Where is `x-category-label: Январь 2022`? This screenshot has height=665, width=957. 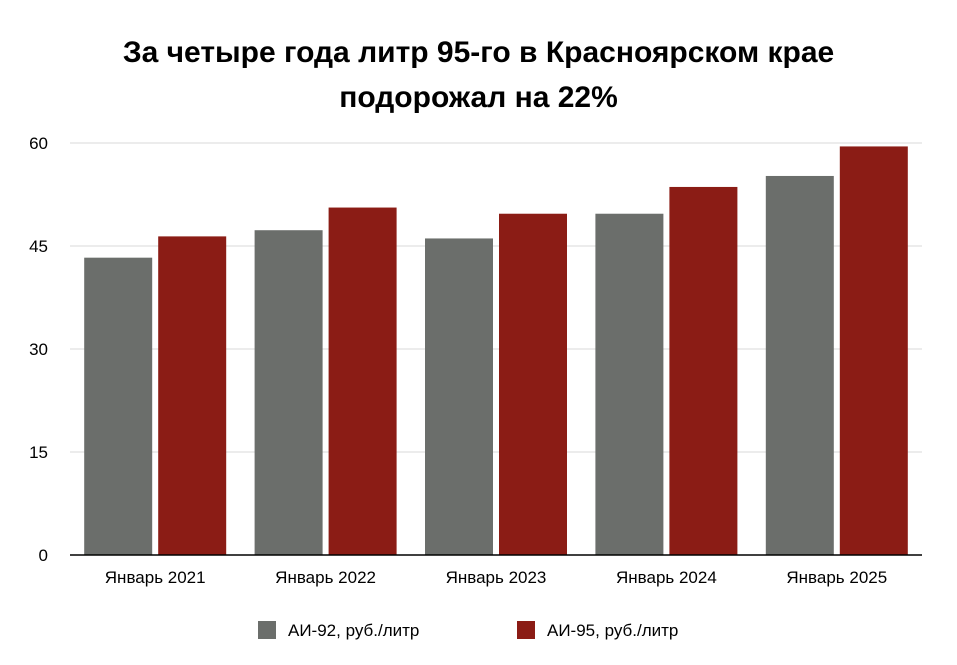 x-category-label: Январь 2022 is located at coordinates (325, 577).